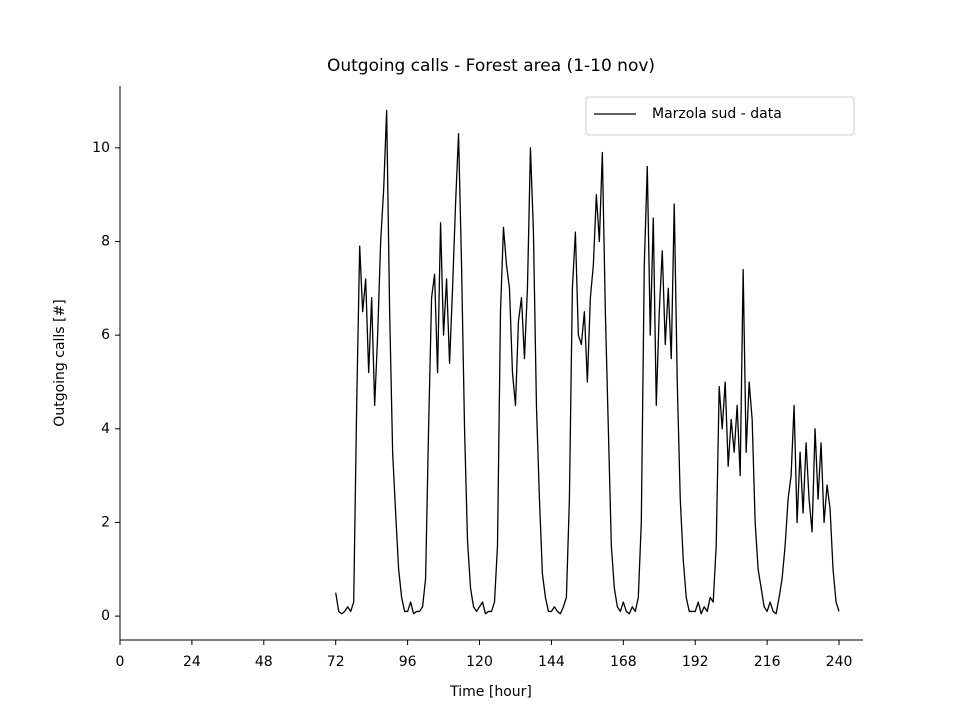  What do you see at coordinates (767, 662) in the screenshot?
I see `x-tick-label: 216` at bounding box center [767, 662].